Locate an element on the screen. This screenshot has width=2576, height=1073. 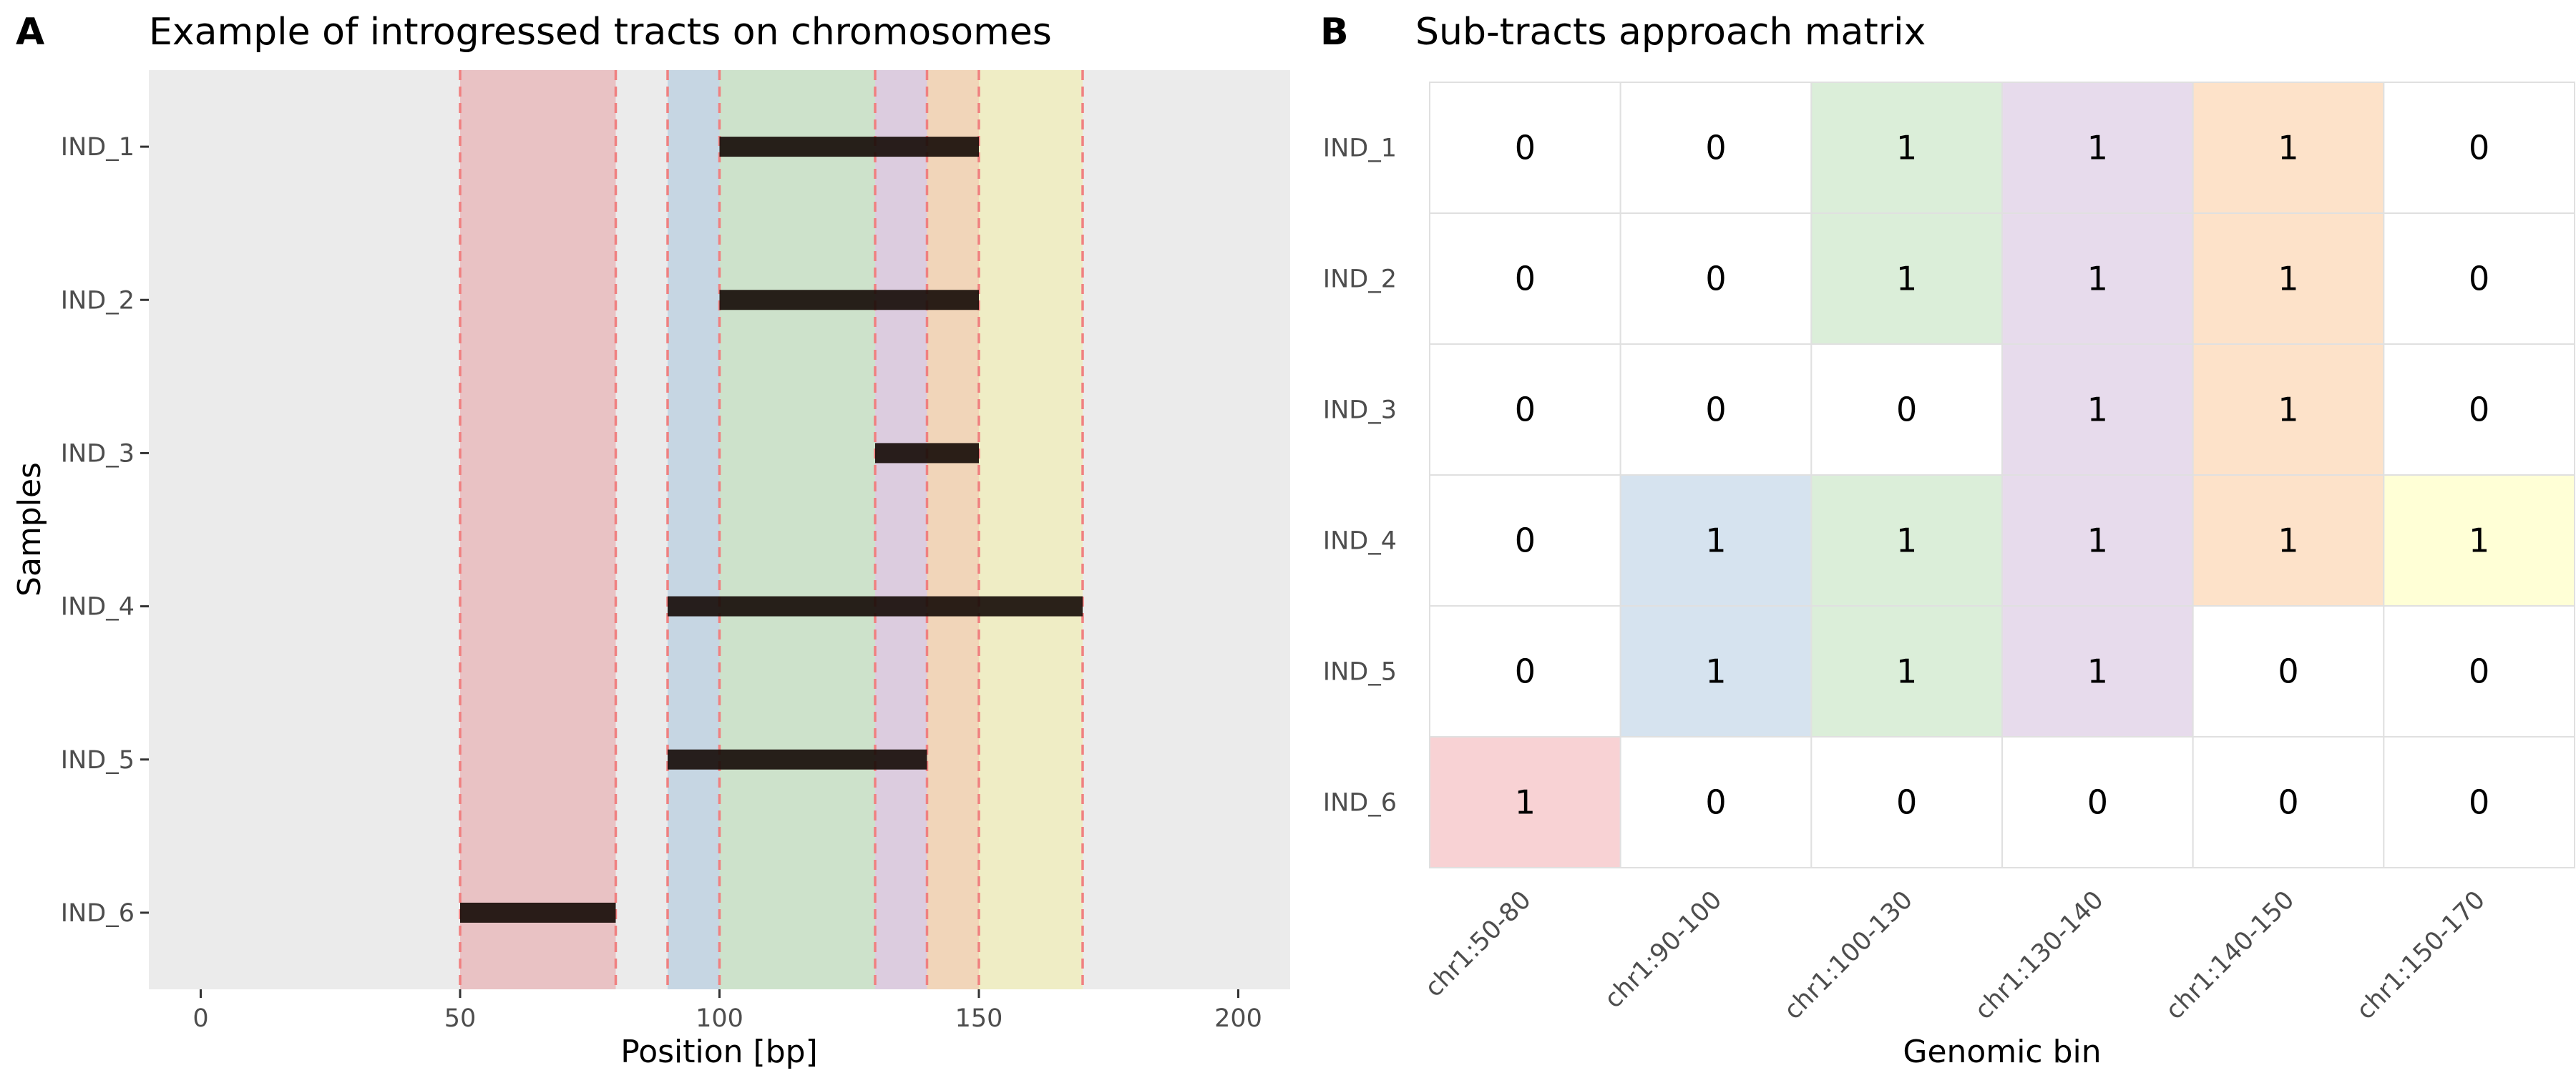
panel-b-title: Sub-tracts approach matrix is located at coordinates (1670, 32).